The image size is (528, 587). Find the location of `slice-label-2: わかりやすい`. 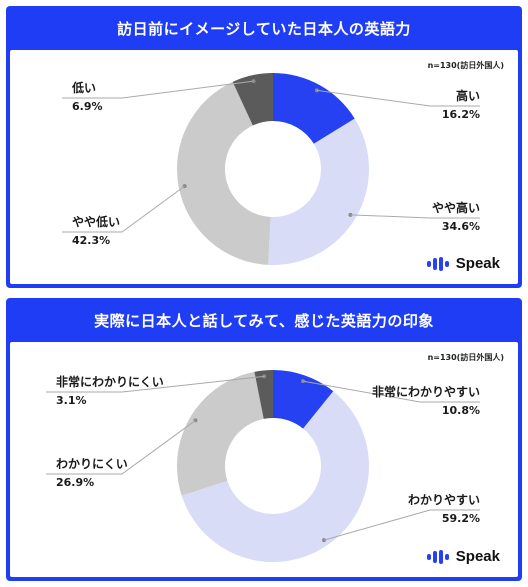

slice-label-2: わかりやすい is located at coordinates (444, 500).